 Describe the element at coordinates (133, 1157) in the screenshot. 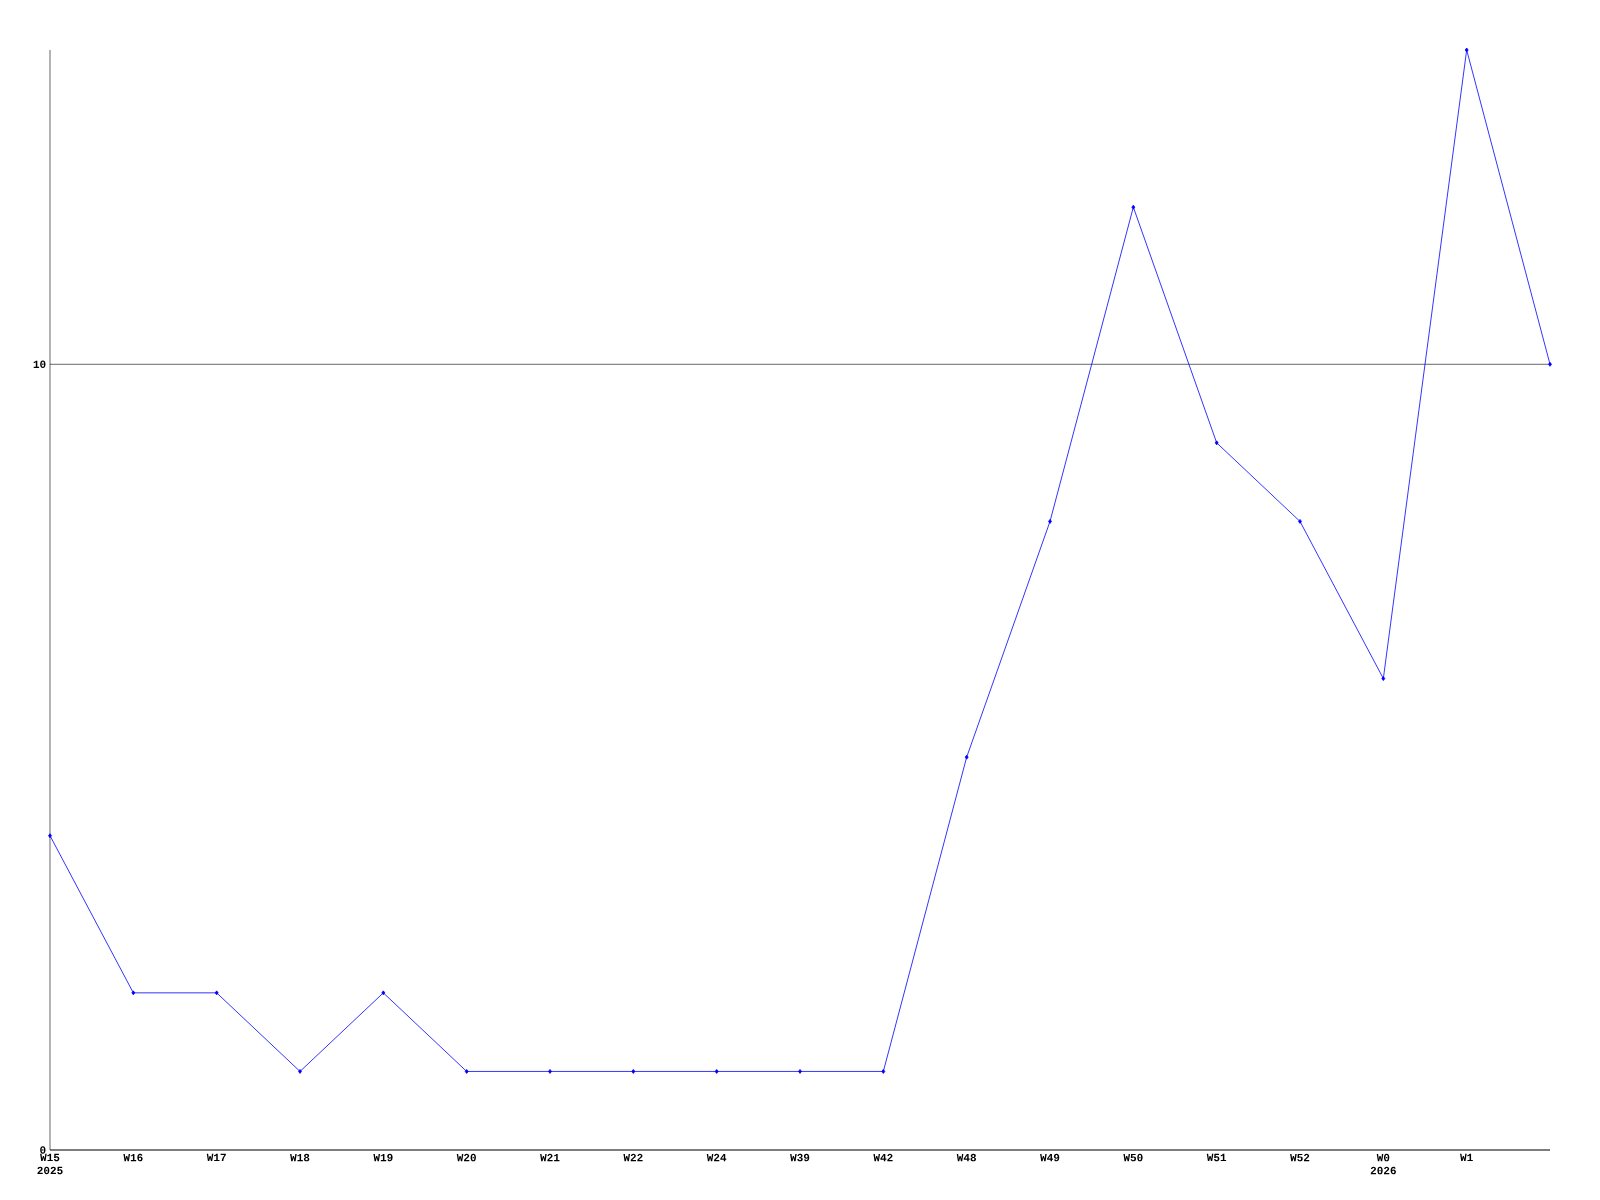

I see `x-tick-label: W16` at that location.